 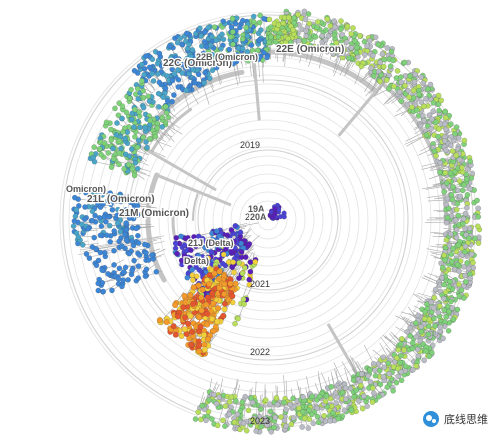 I want to click on clade-label-21l: 21L (Omicron), so click(x=121, y=199).